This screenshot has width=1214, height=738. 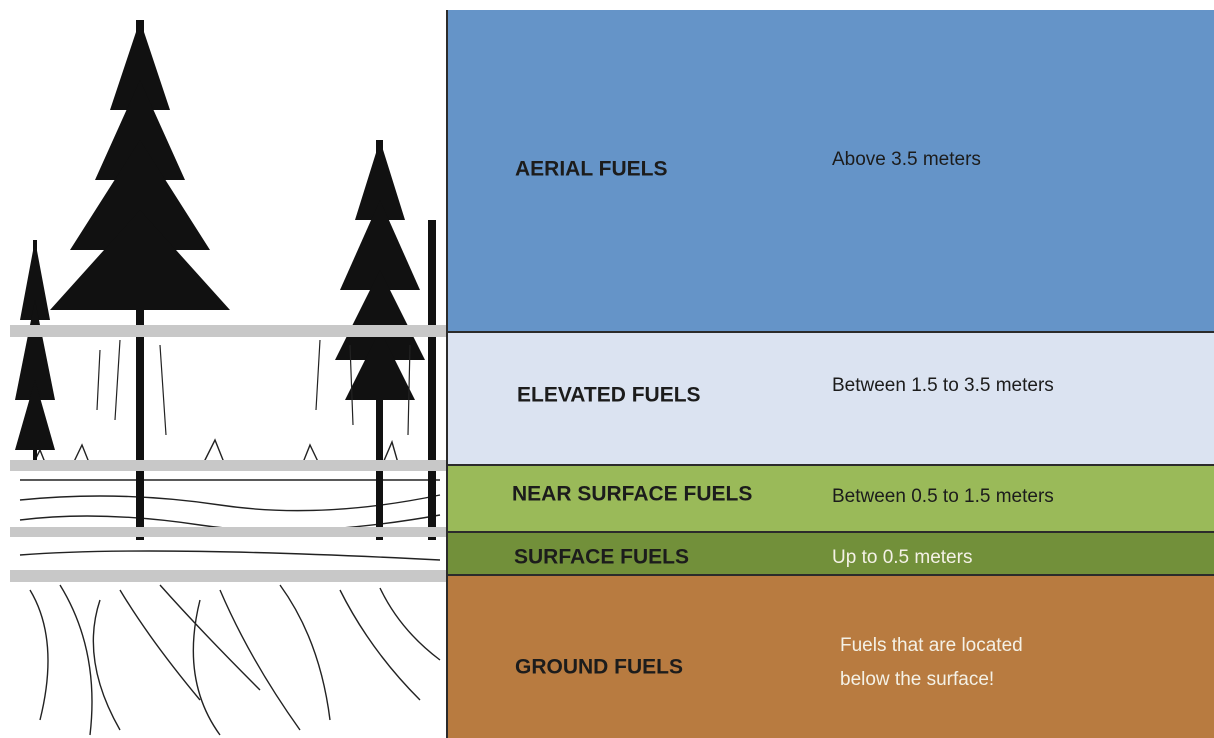 What do you see at coordinates (917, 679) in the screenshot?
I see `layer-description: below the surface!` at bounding box center [917, 679].